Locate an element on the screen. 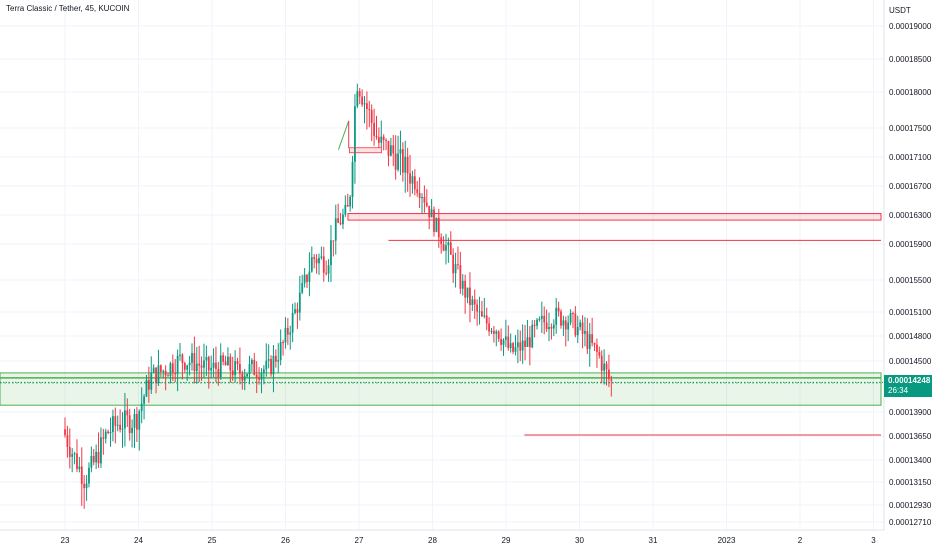 This screenshot has height=550, width=932. bar-countdown: 26:34 is located at coordinates (898, 390).